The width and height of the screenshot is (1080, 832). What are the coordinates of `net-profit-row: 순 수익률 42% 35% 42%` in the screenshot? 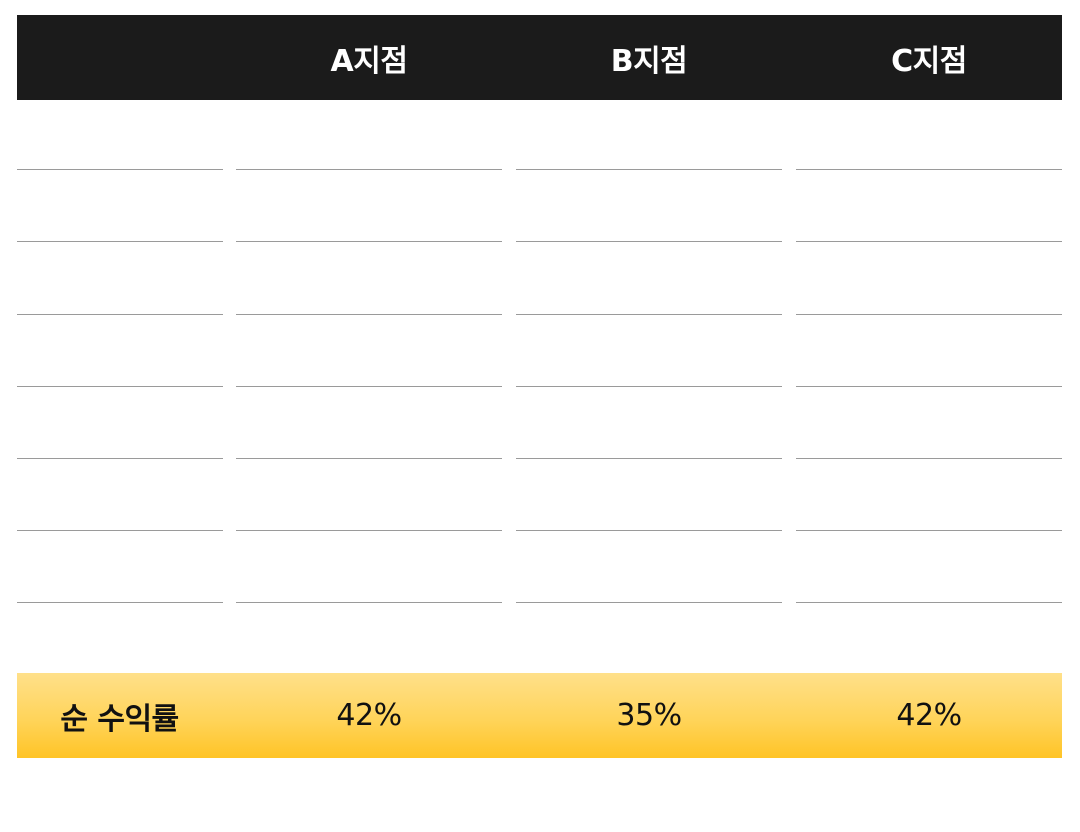 It's located at (539, 715).